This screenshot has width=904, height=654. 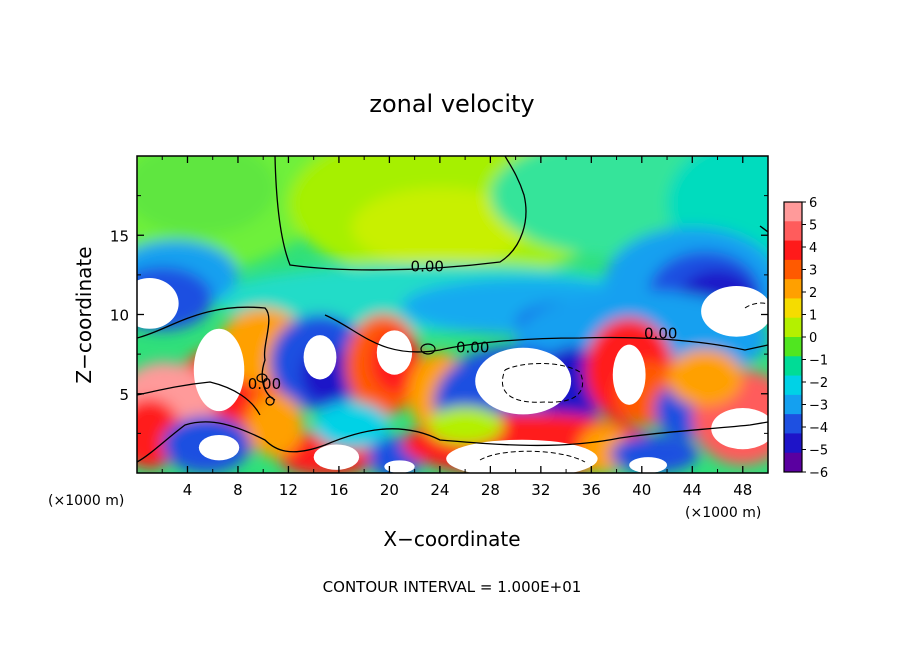 I want to click on x-unit-left: (×1000 m), so click(x=86, y=501).